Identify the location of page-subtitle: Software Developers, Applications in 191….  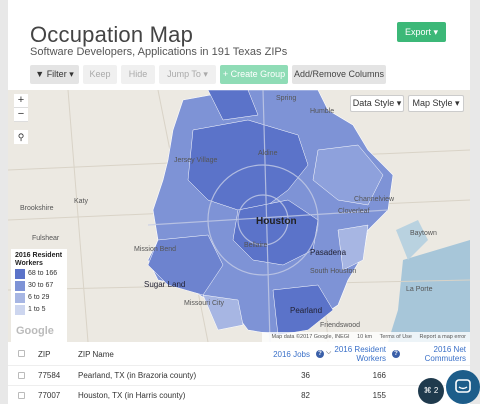
(159, 52).